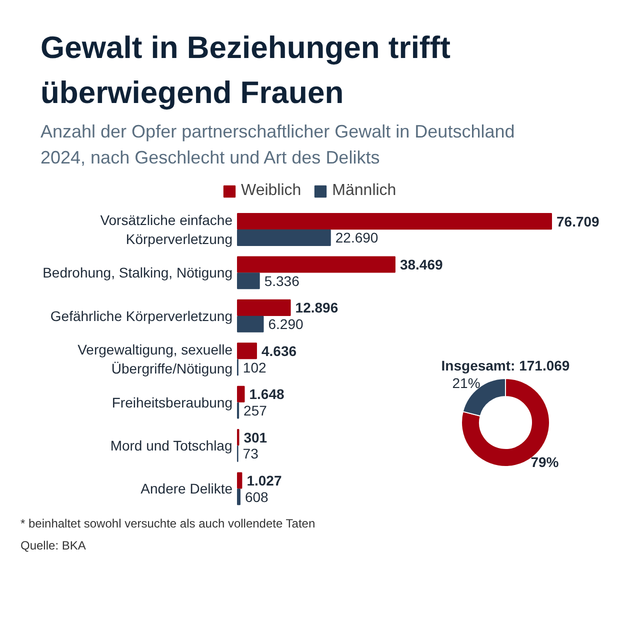  I want to click on chart-title: Insgesamt: 171.069, so click(505, 366).